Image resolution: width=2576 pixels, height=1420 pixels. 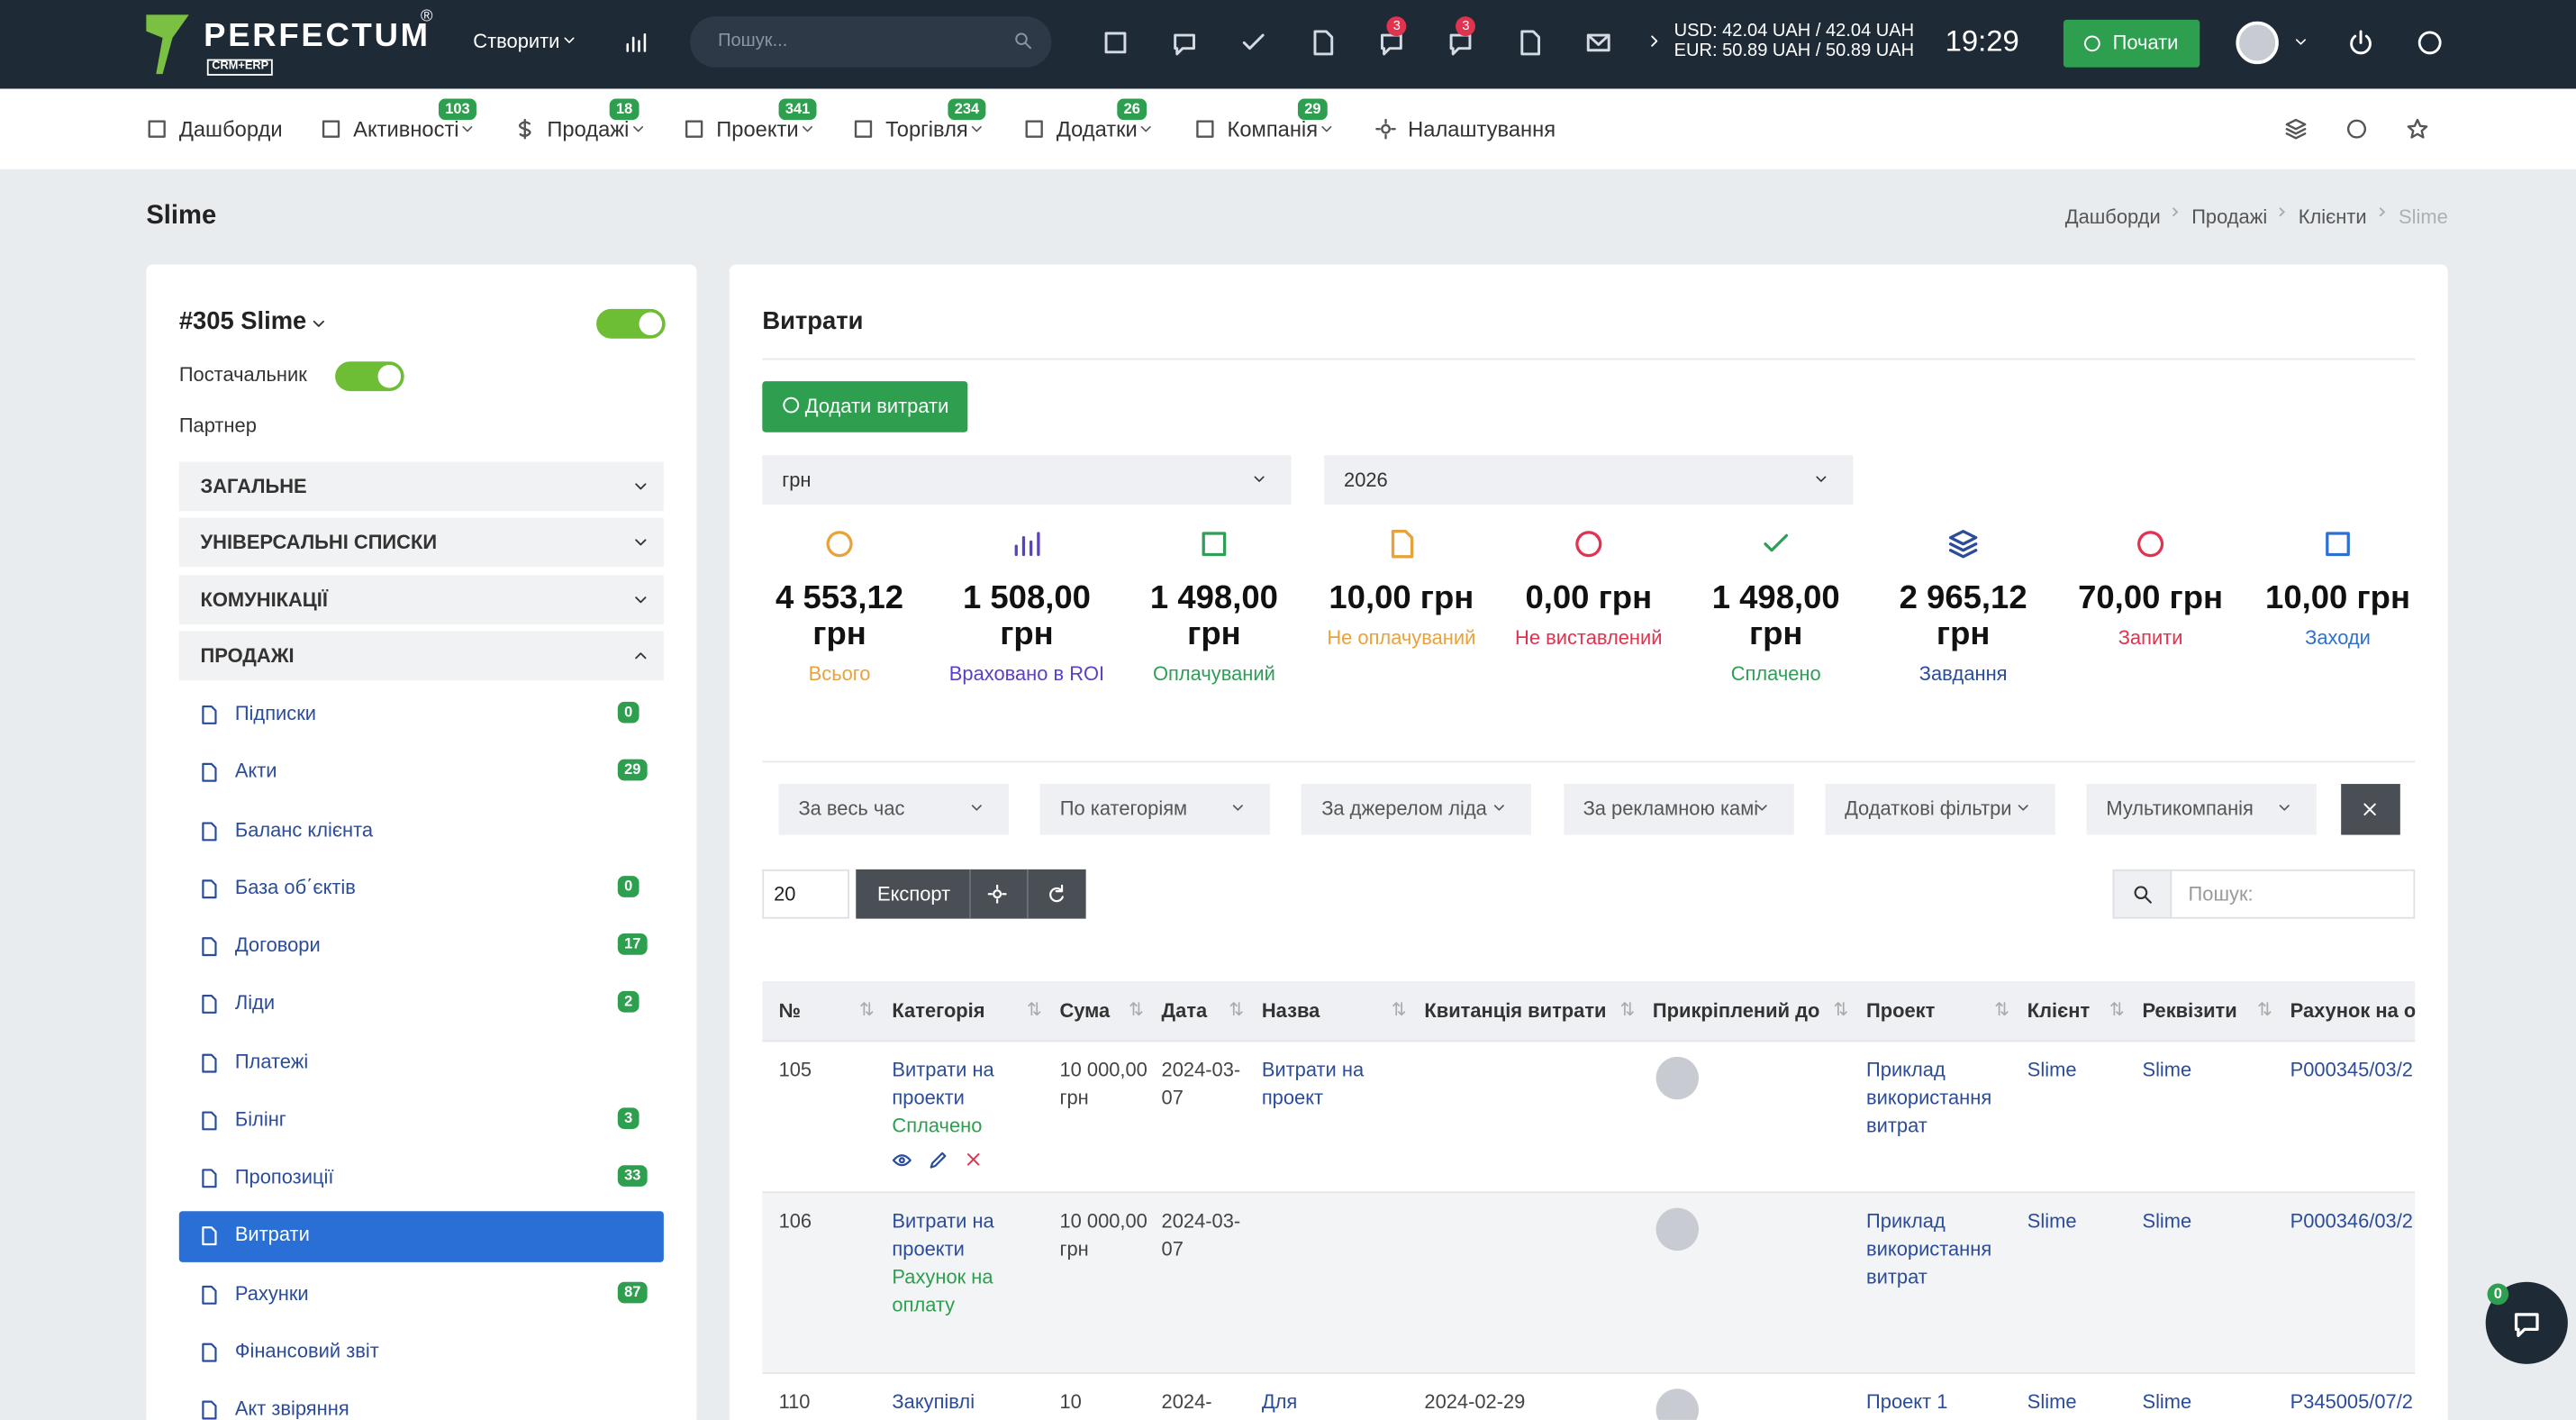 What do you see at coordinates (406, 128) in the screenshot?
I see `menu-item: Активності` at bounding box center [406, 128].